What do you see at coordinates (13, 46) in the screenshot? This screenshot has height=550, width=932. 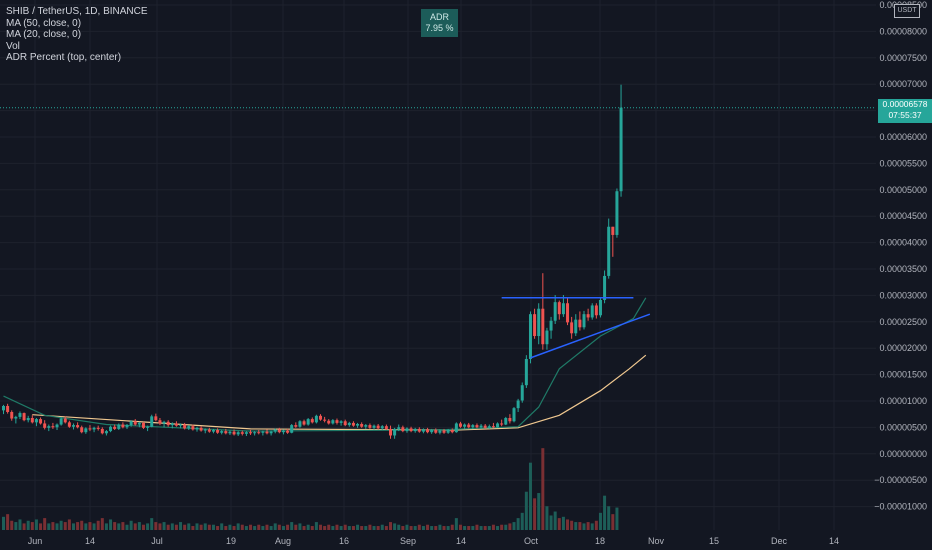 I see `indicator-volume: Vol` at bounding box center [13, 46].